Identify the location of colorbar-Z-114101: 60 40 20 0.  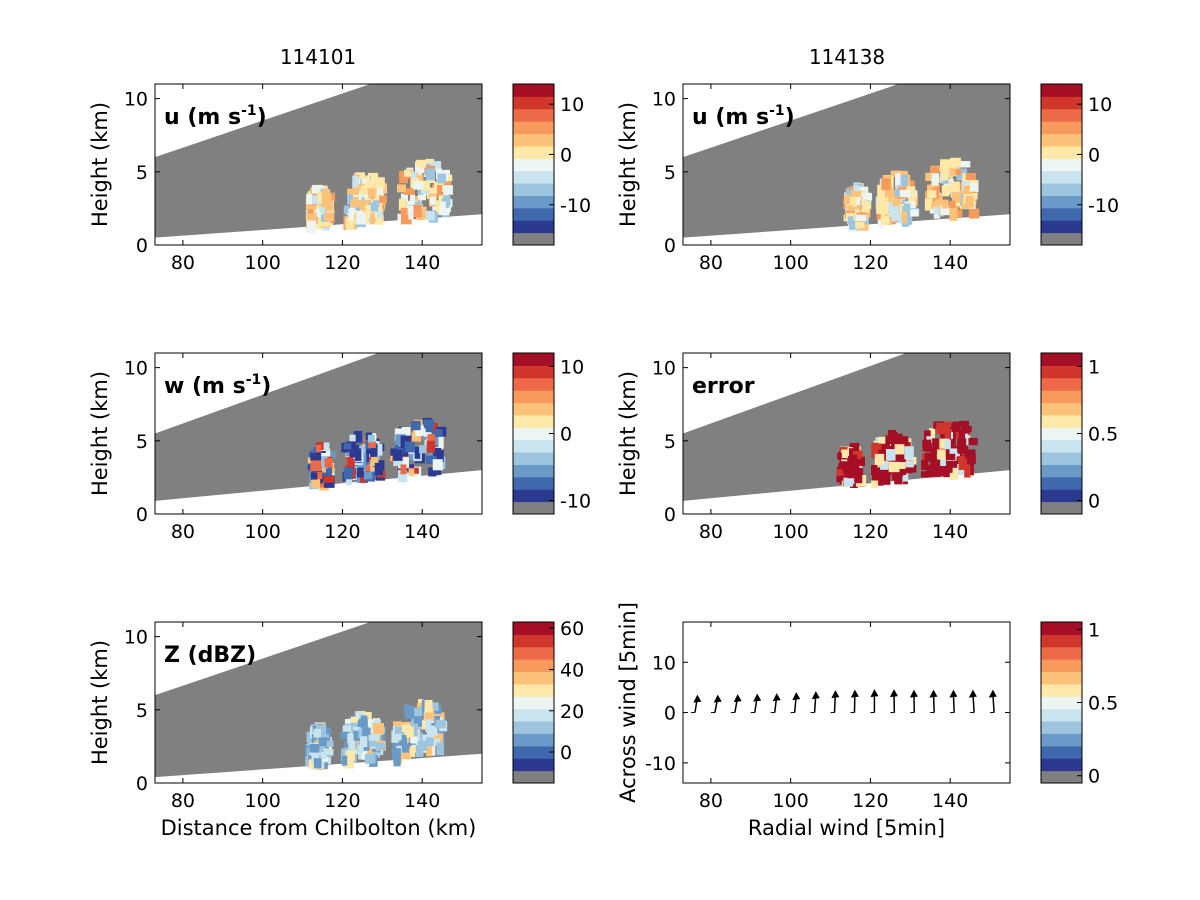
(548, 701).